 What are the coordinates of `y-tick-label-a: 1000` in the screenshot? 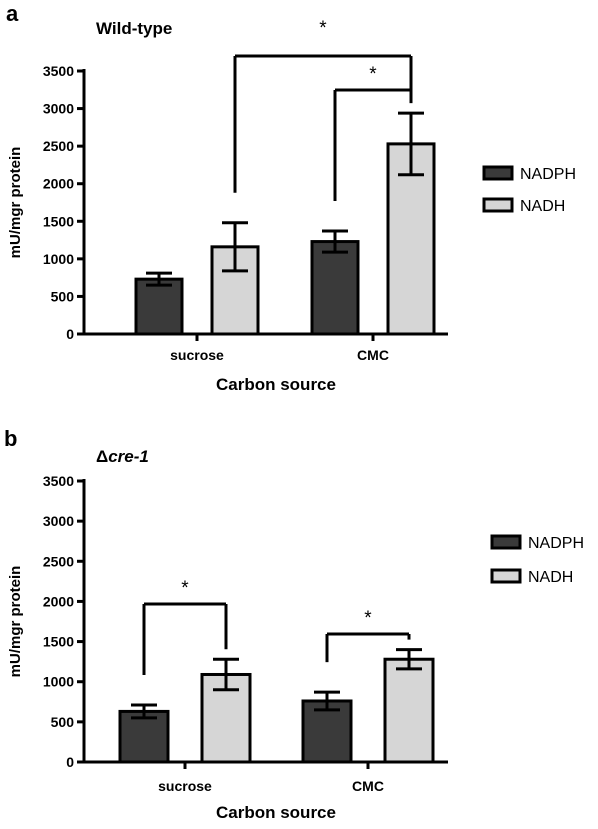 It's located at (58, 259).